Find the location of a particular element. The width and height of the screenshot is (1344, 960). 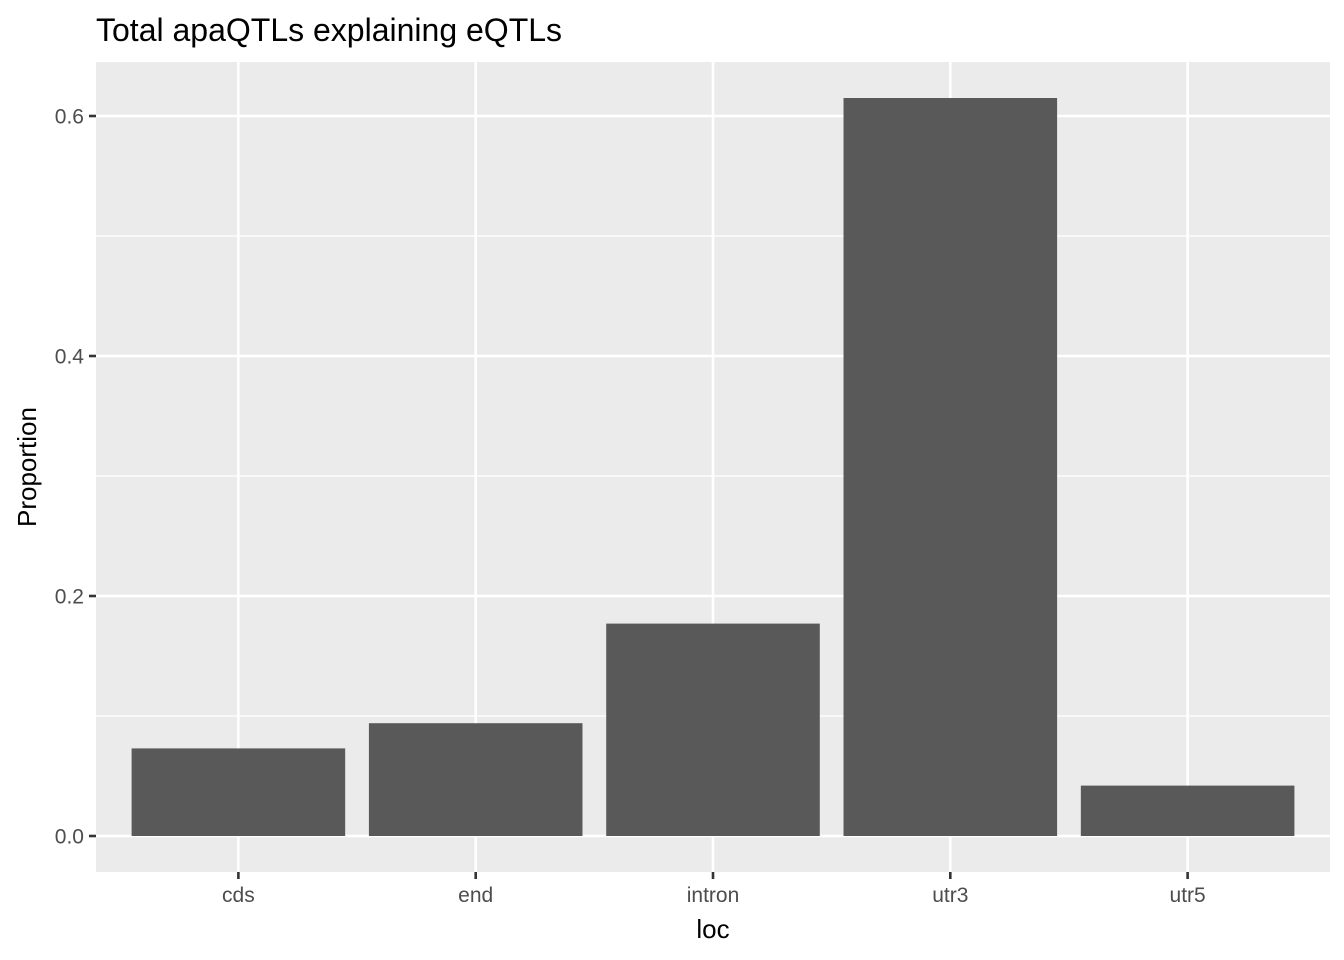

x-axis: cds end intron utr3 utr5 is located at coordinates (714, 889).